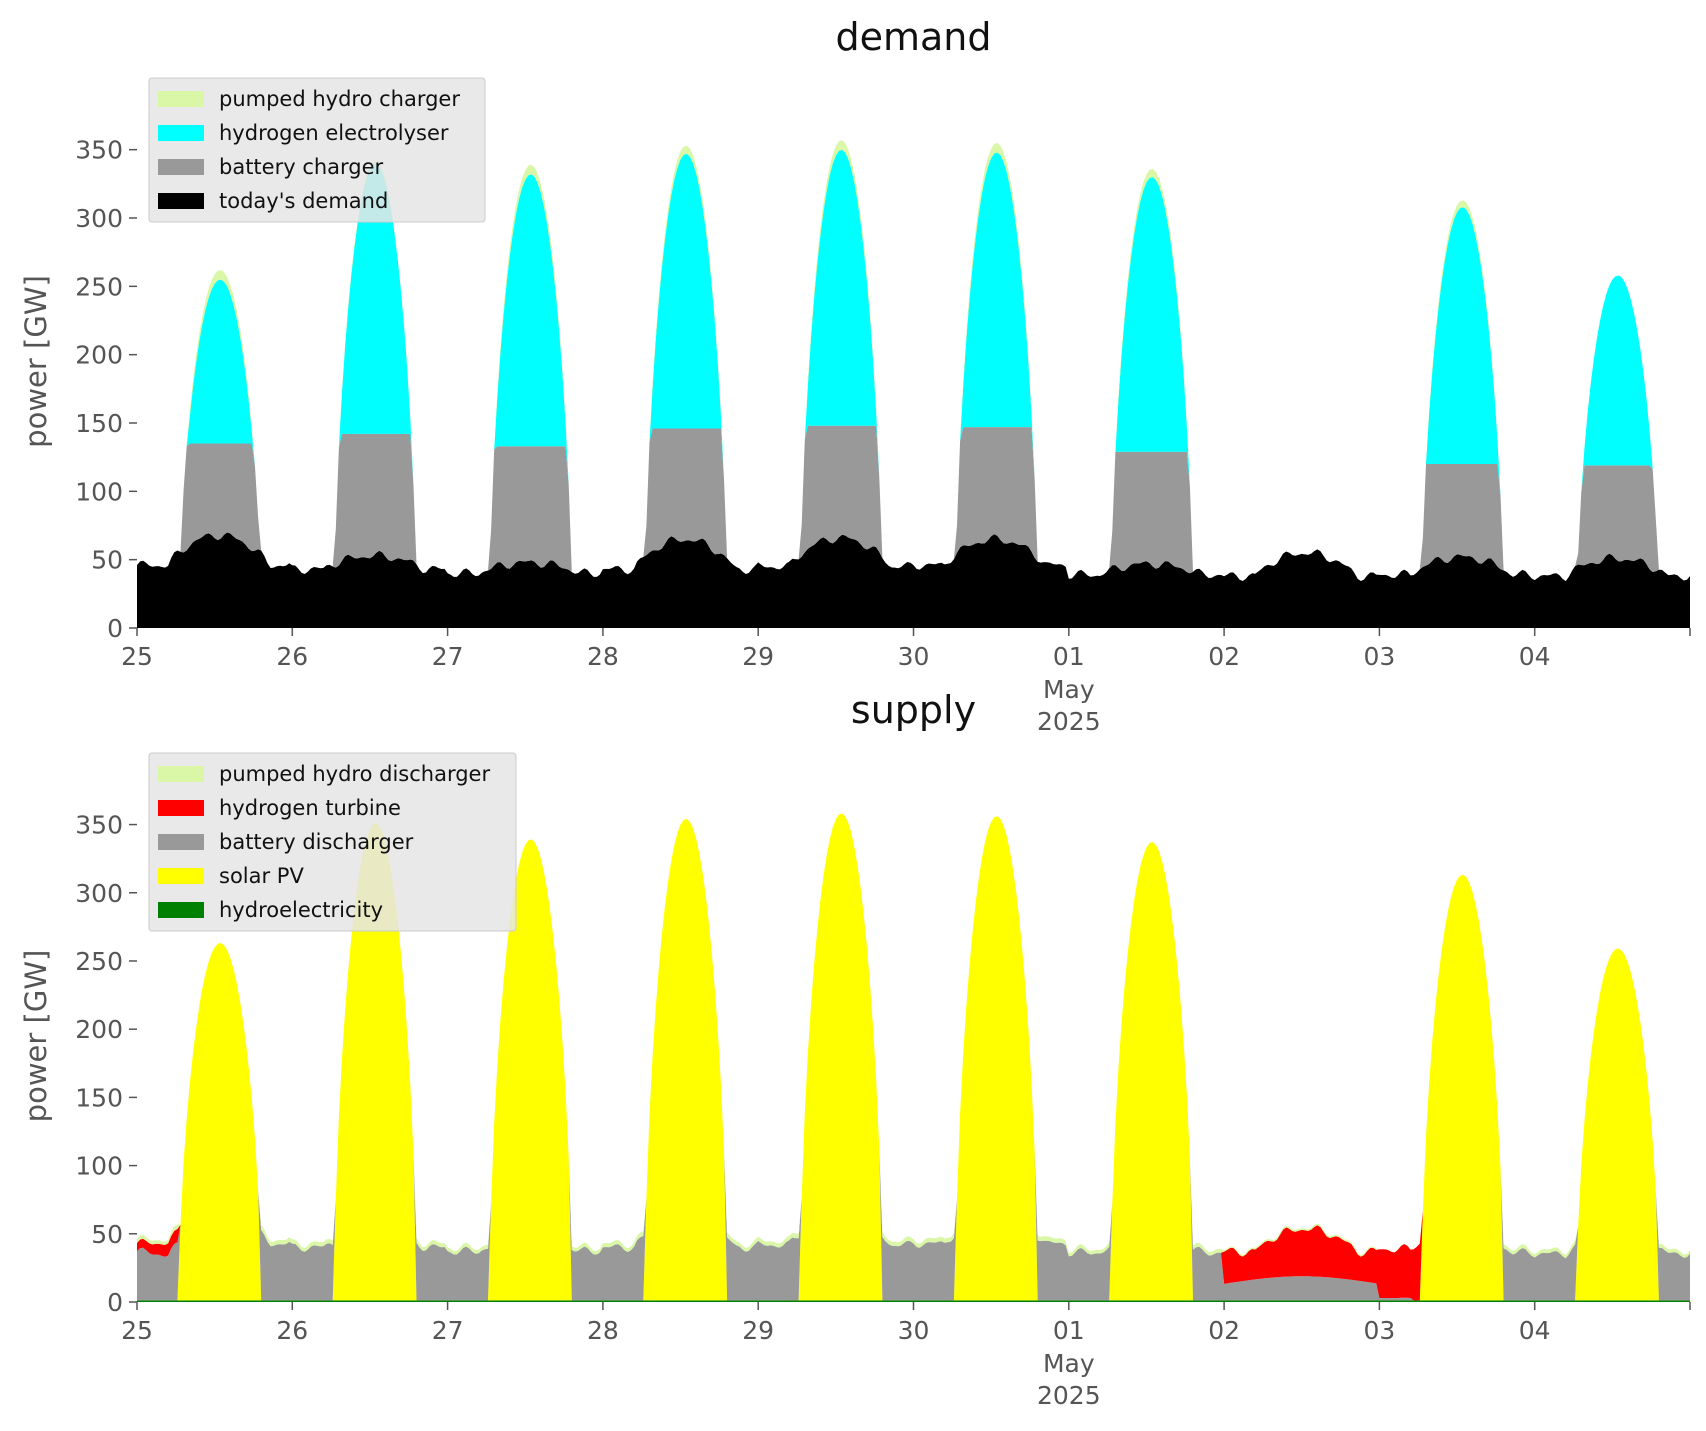  Describe the element at coordinates (913, 37) in the screenshot. I see `chart-title: demand` at that location.